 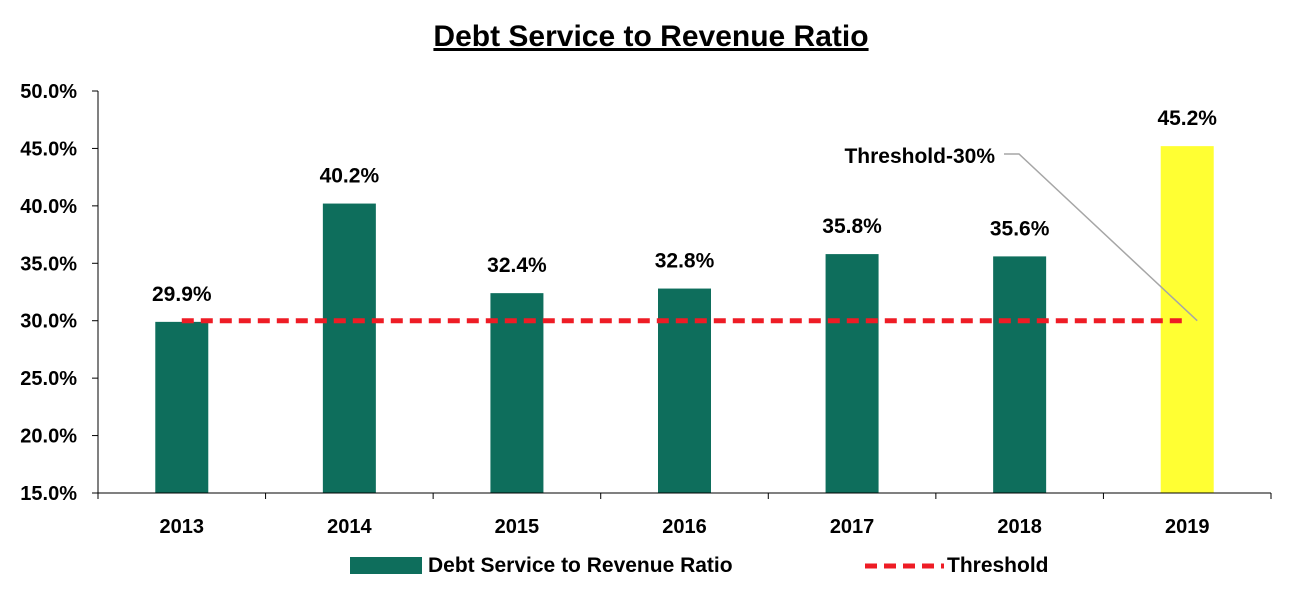 What do you see at coordinates (1187, 118) in the screenshot?
I see `data-label-2019: 45.2%` at bounding box center [1187, 118].